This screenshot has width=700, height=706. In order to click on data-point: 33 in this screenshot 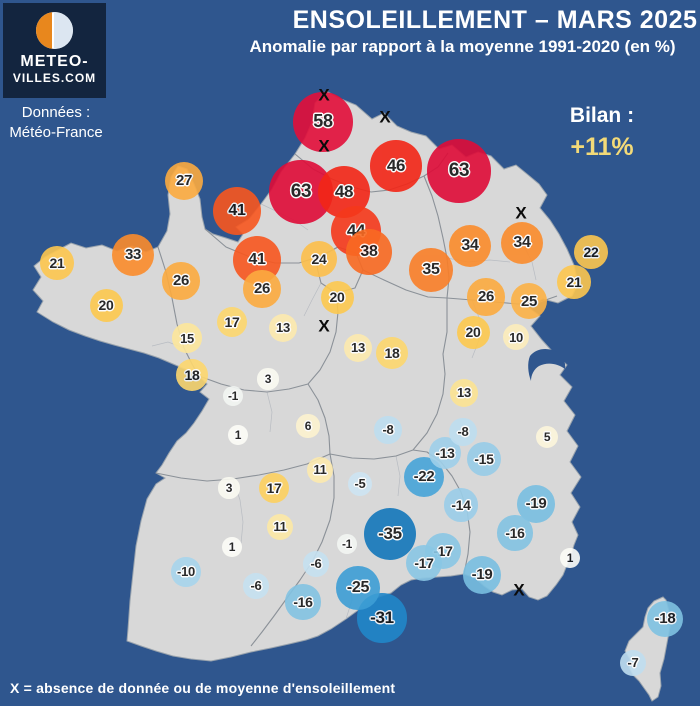, I will do `click(133, 255)`.